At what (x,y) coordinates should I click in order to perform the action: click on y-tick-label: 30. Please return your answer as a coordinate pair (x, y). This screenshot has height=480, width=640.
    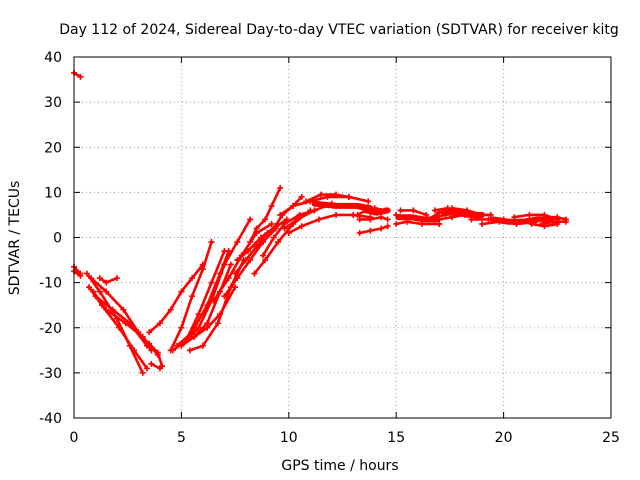
    Looking at the image, I should click on (53, 103).